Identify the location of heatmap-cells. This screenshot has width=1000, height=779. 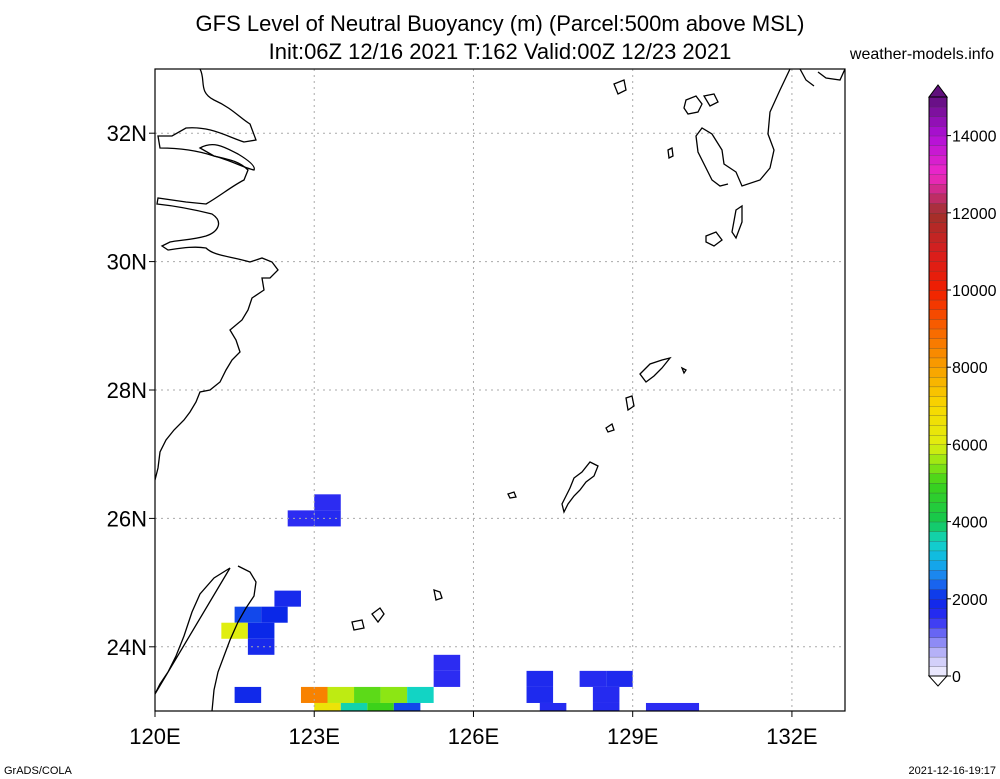
(460, 602).